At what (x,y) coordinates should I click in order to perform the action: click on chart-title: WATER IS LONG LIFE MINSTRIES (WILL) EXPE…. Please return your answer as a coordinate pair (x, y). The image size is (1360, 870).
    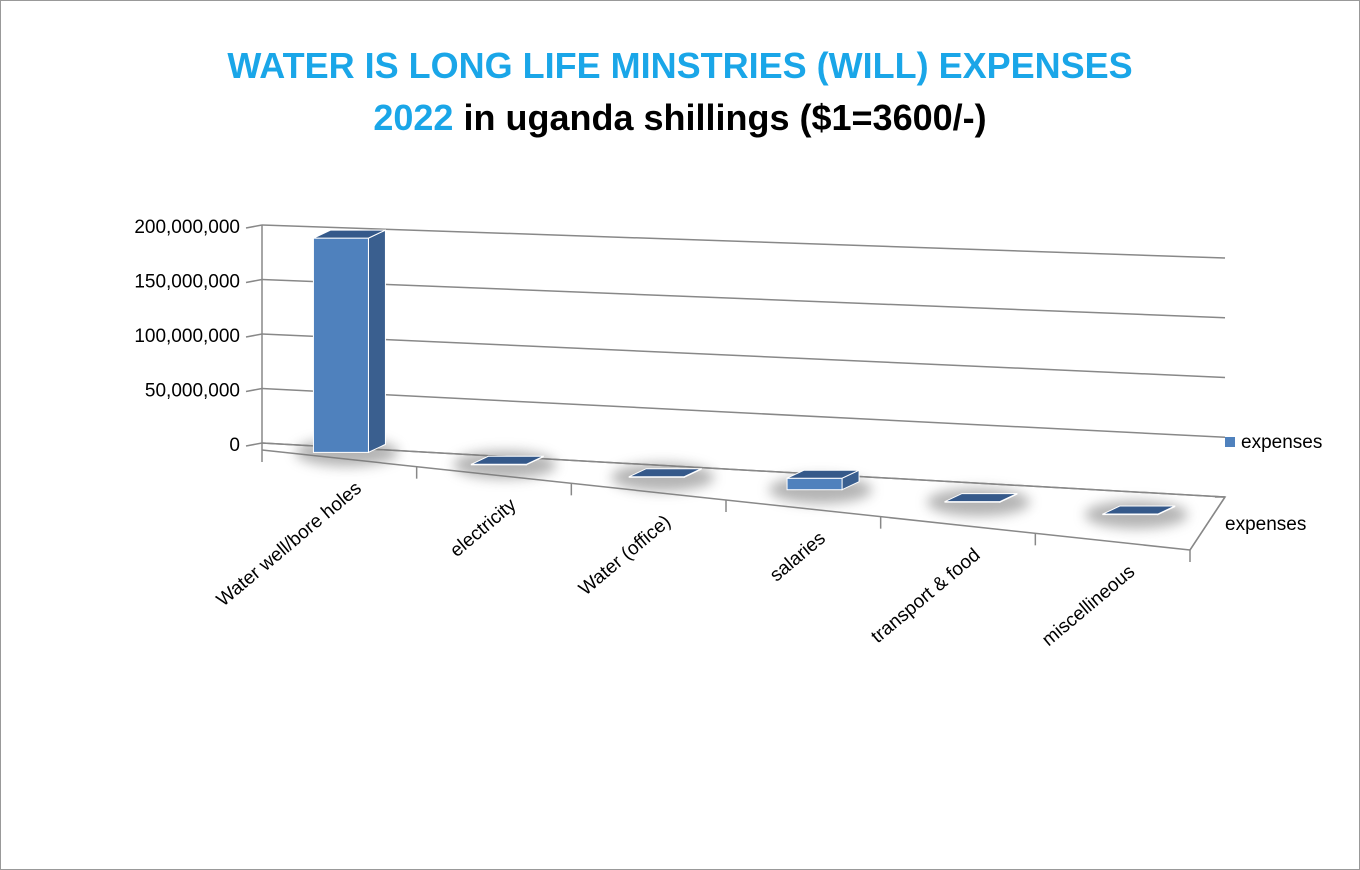
    Looking at the image, I should click on (680, 92).